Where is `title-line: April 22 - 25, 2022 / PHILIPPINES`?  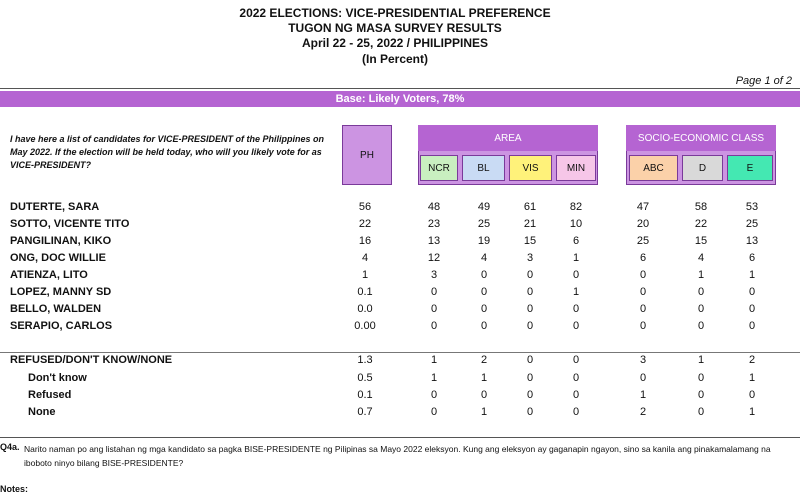
title-line: April 22 - 25, 2022 / PHILIPPINES is located at coordinates (395, 43).